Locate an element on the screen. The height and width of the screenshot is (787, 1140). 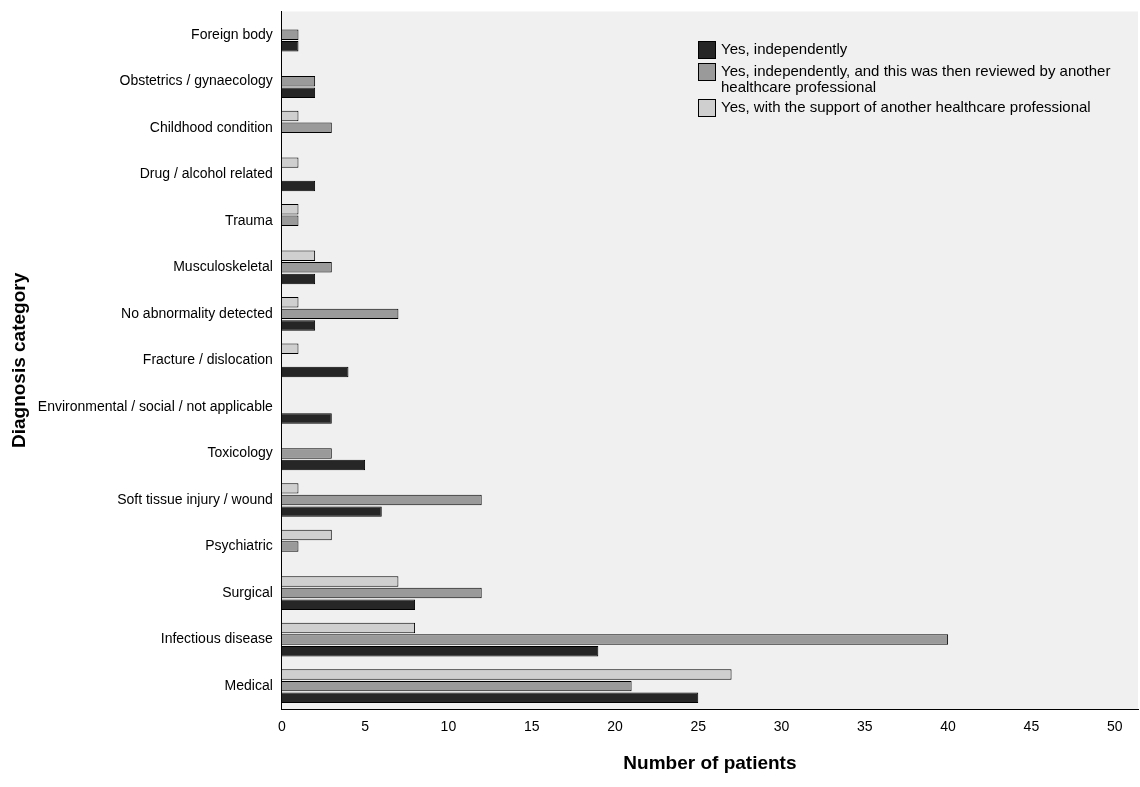
x-tick-label: 35 is located at coordinates (865, 725).